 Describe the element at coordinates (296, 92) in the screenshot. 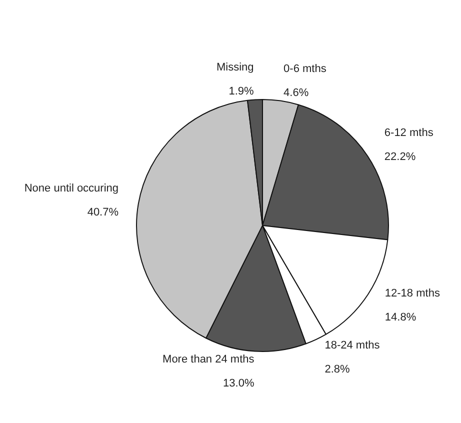

I see `data-label: 4.6%` at that location.